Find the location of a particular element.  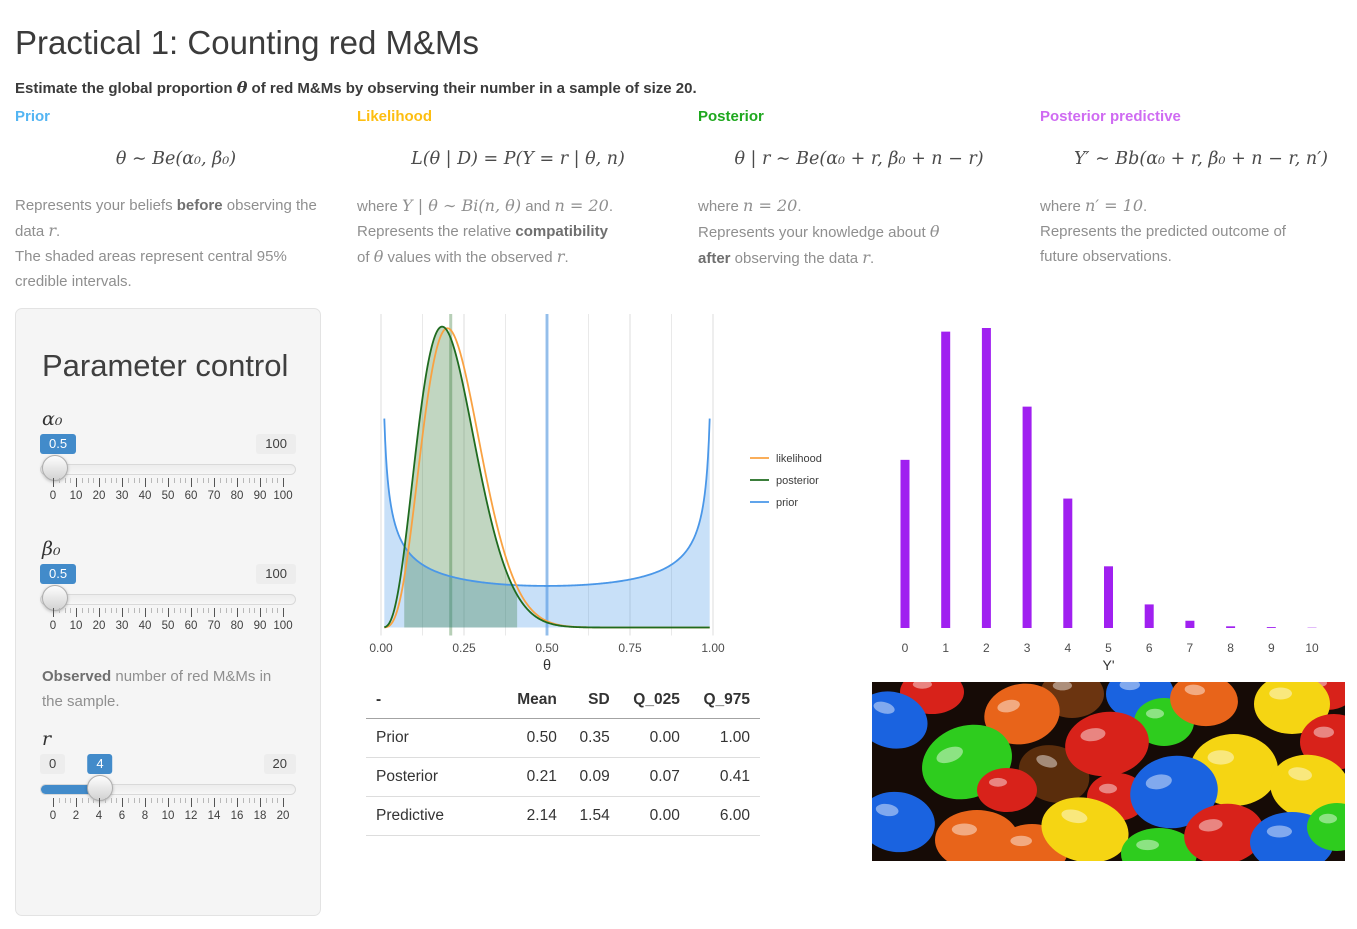

posterior-predictive-formula: Y′ ∼ Bb(α₀ + r, β₀ + n − r, n′) is located at coordinates (1200, 159).